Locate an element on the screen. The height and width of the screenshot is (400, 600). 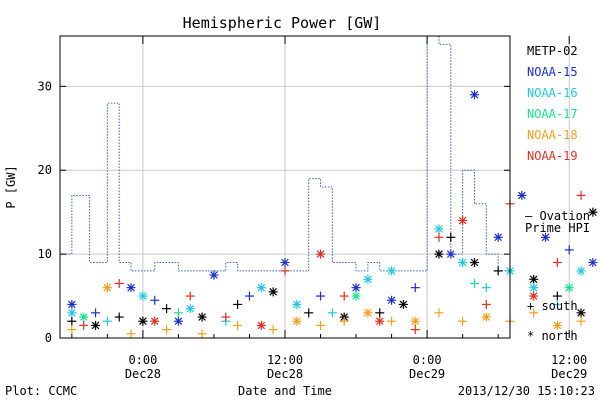
chart-title: Hemispheric Power [GW] is located at coordinates (282, 23).